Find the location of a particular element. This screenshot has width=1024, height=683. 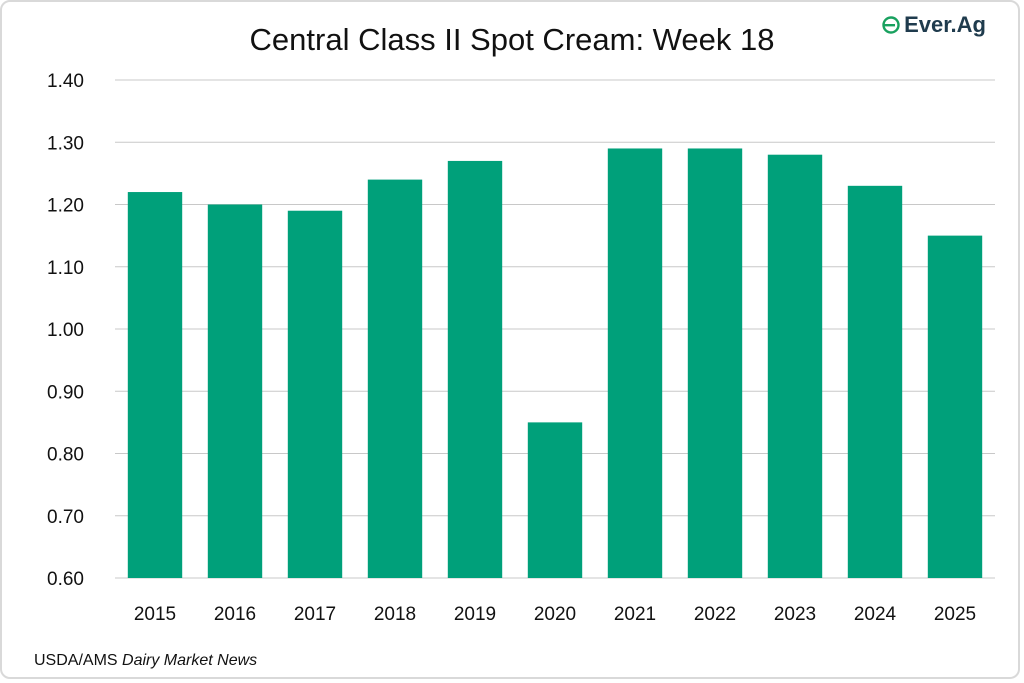

brand-logo-text: Ever.Ag is located at coordinates (945, 24).